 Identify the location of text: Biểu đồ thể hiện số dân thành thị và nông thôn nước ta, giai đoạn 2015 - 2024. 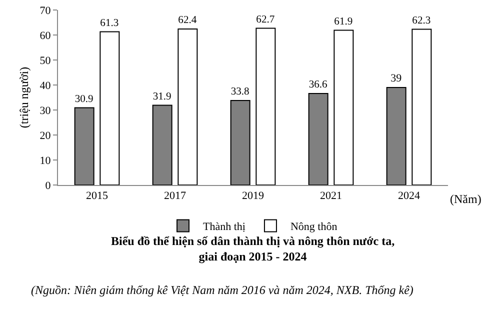
(253, 249).